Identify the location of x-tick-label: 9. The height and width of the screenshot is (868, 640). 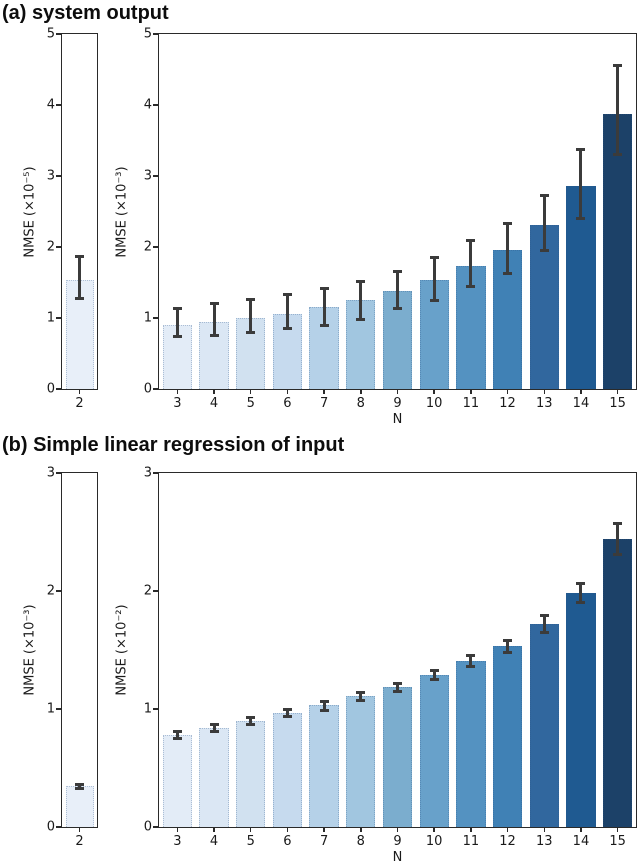
(397, 403).